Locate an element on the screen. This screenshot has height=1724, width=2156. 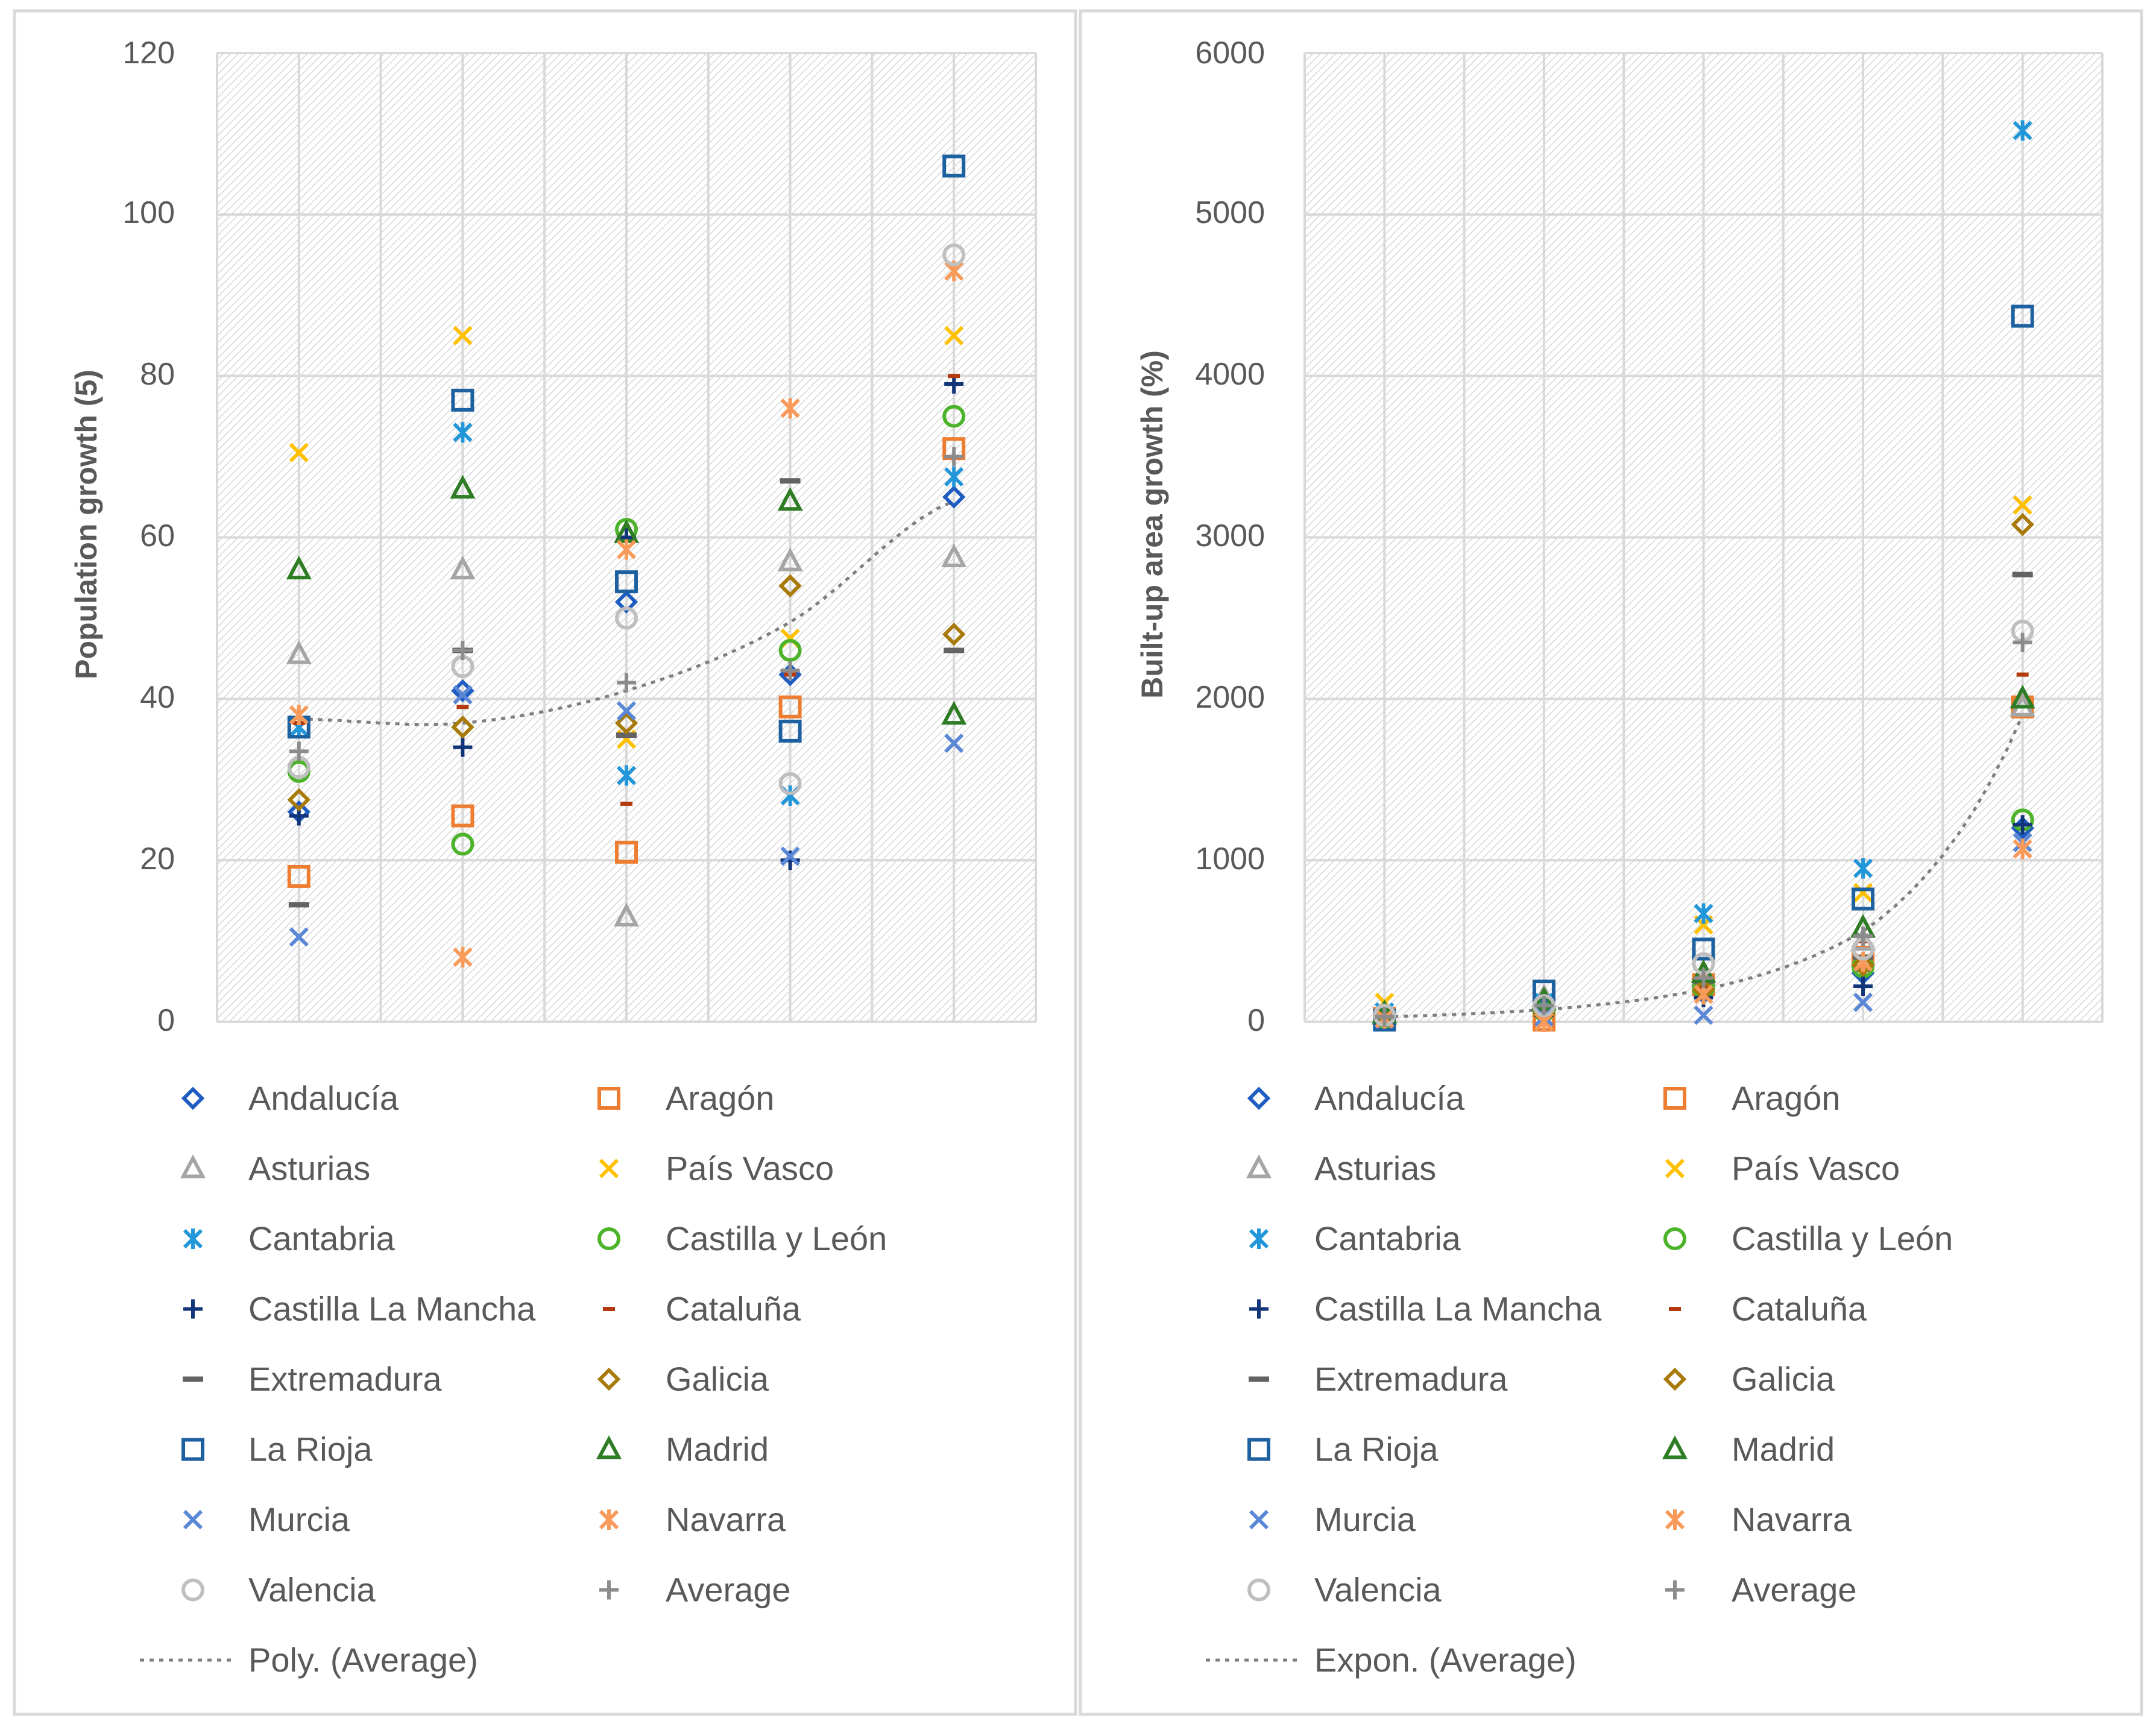
y-tick-label: 120 is located at coordinates (148, 53).